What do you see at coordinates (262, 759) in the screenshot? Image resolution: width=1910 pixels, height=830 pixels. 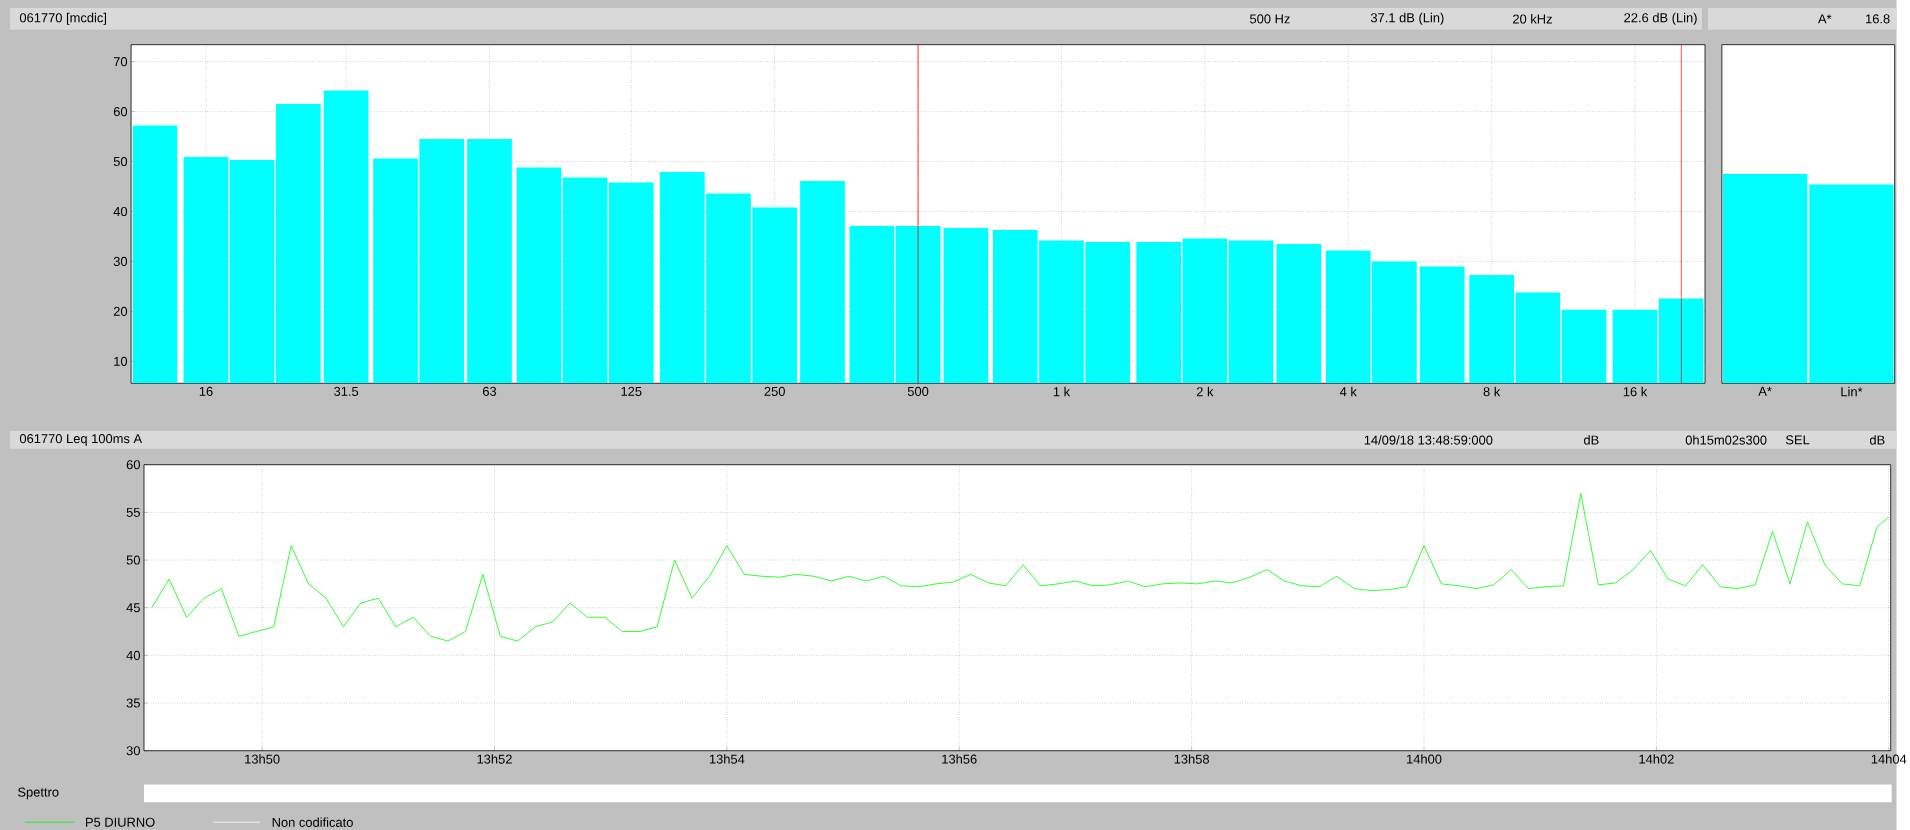 I see `x-tick-label: 13h50` at bounding box center [262, 759].